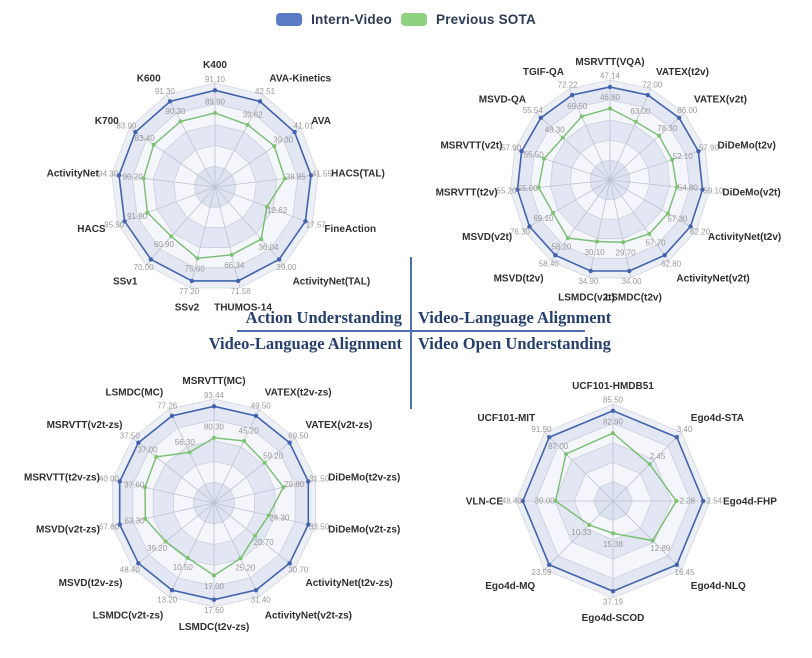 This screenshot has height=658, width=812. Describe the element at coordinates (213, 381) in the screenshot. I see `axis-label-msrvtt-mc: MSRVTT(MC)` at that location.